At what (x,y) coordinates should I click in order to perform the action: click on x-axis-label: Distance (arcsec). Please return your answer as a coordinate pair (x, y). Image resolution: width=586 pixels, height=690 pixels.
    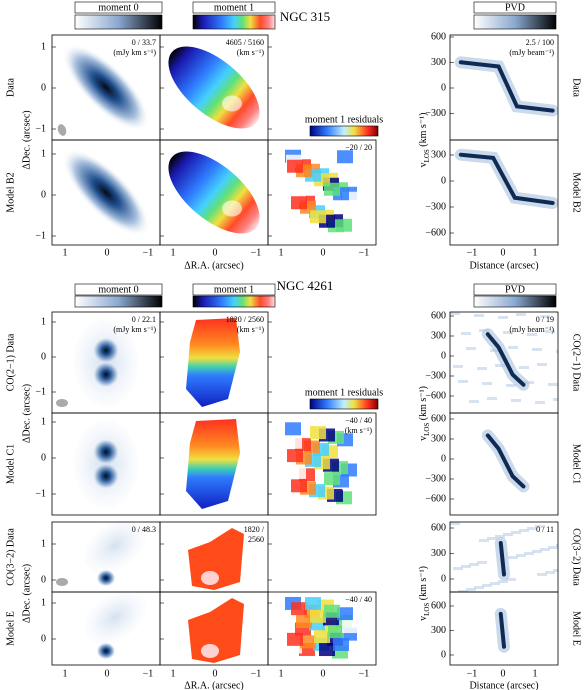
    Looking at the image, I should click on (503, 265).